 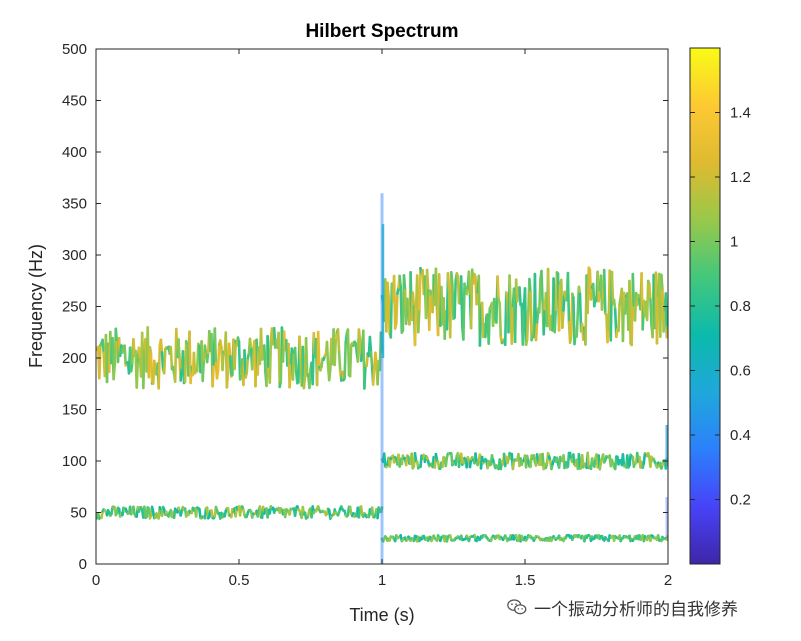 What do you see at coordinates (74, 255) in the screenshot?
I see `y-tick-label: 300` at bounding box center [74, 255].